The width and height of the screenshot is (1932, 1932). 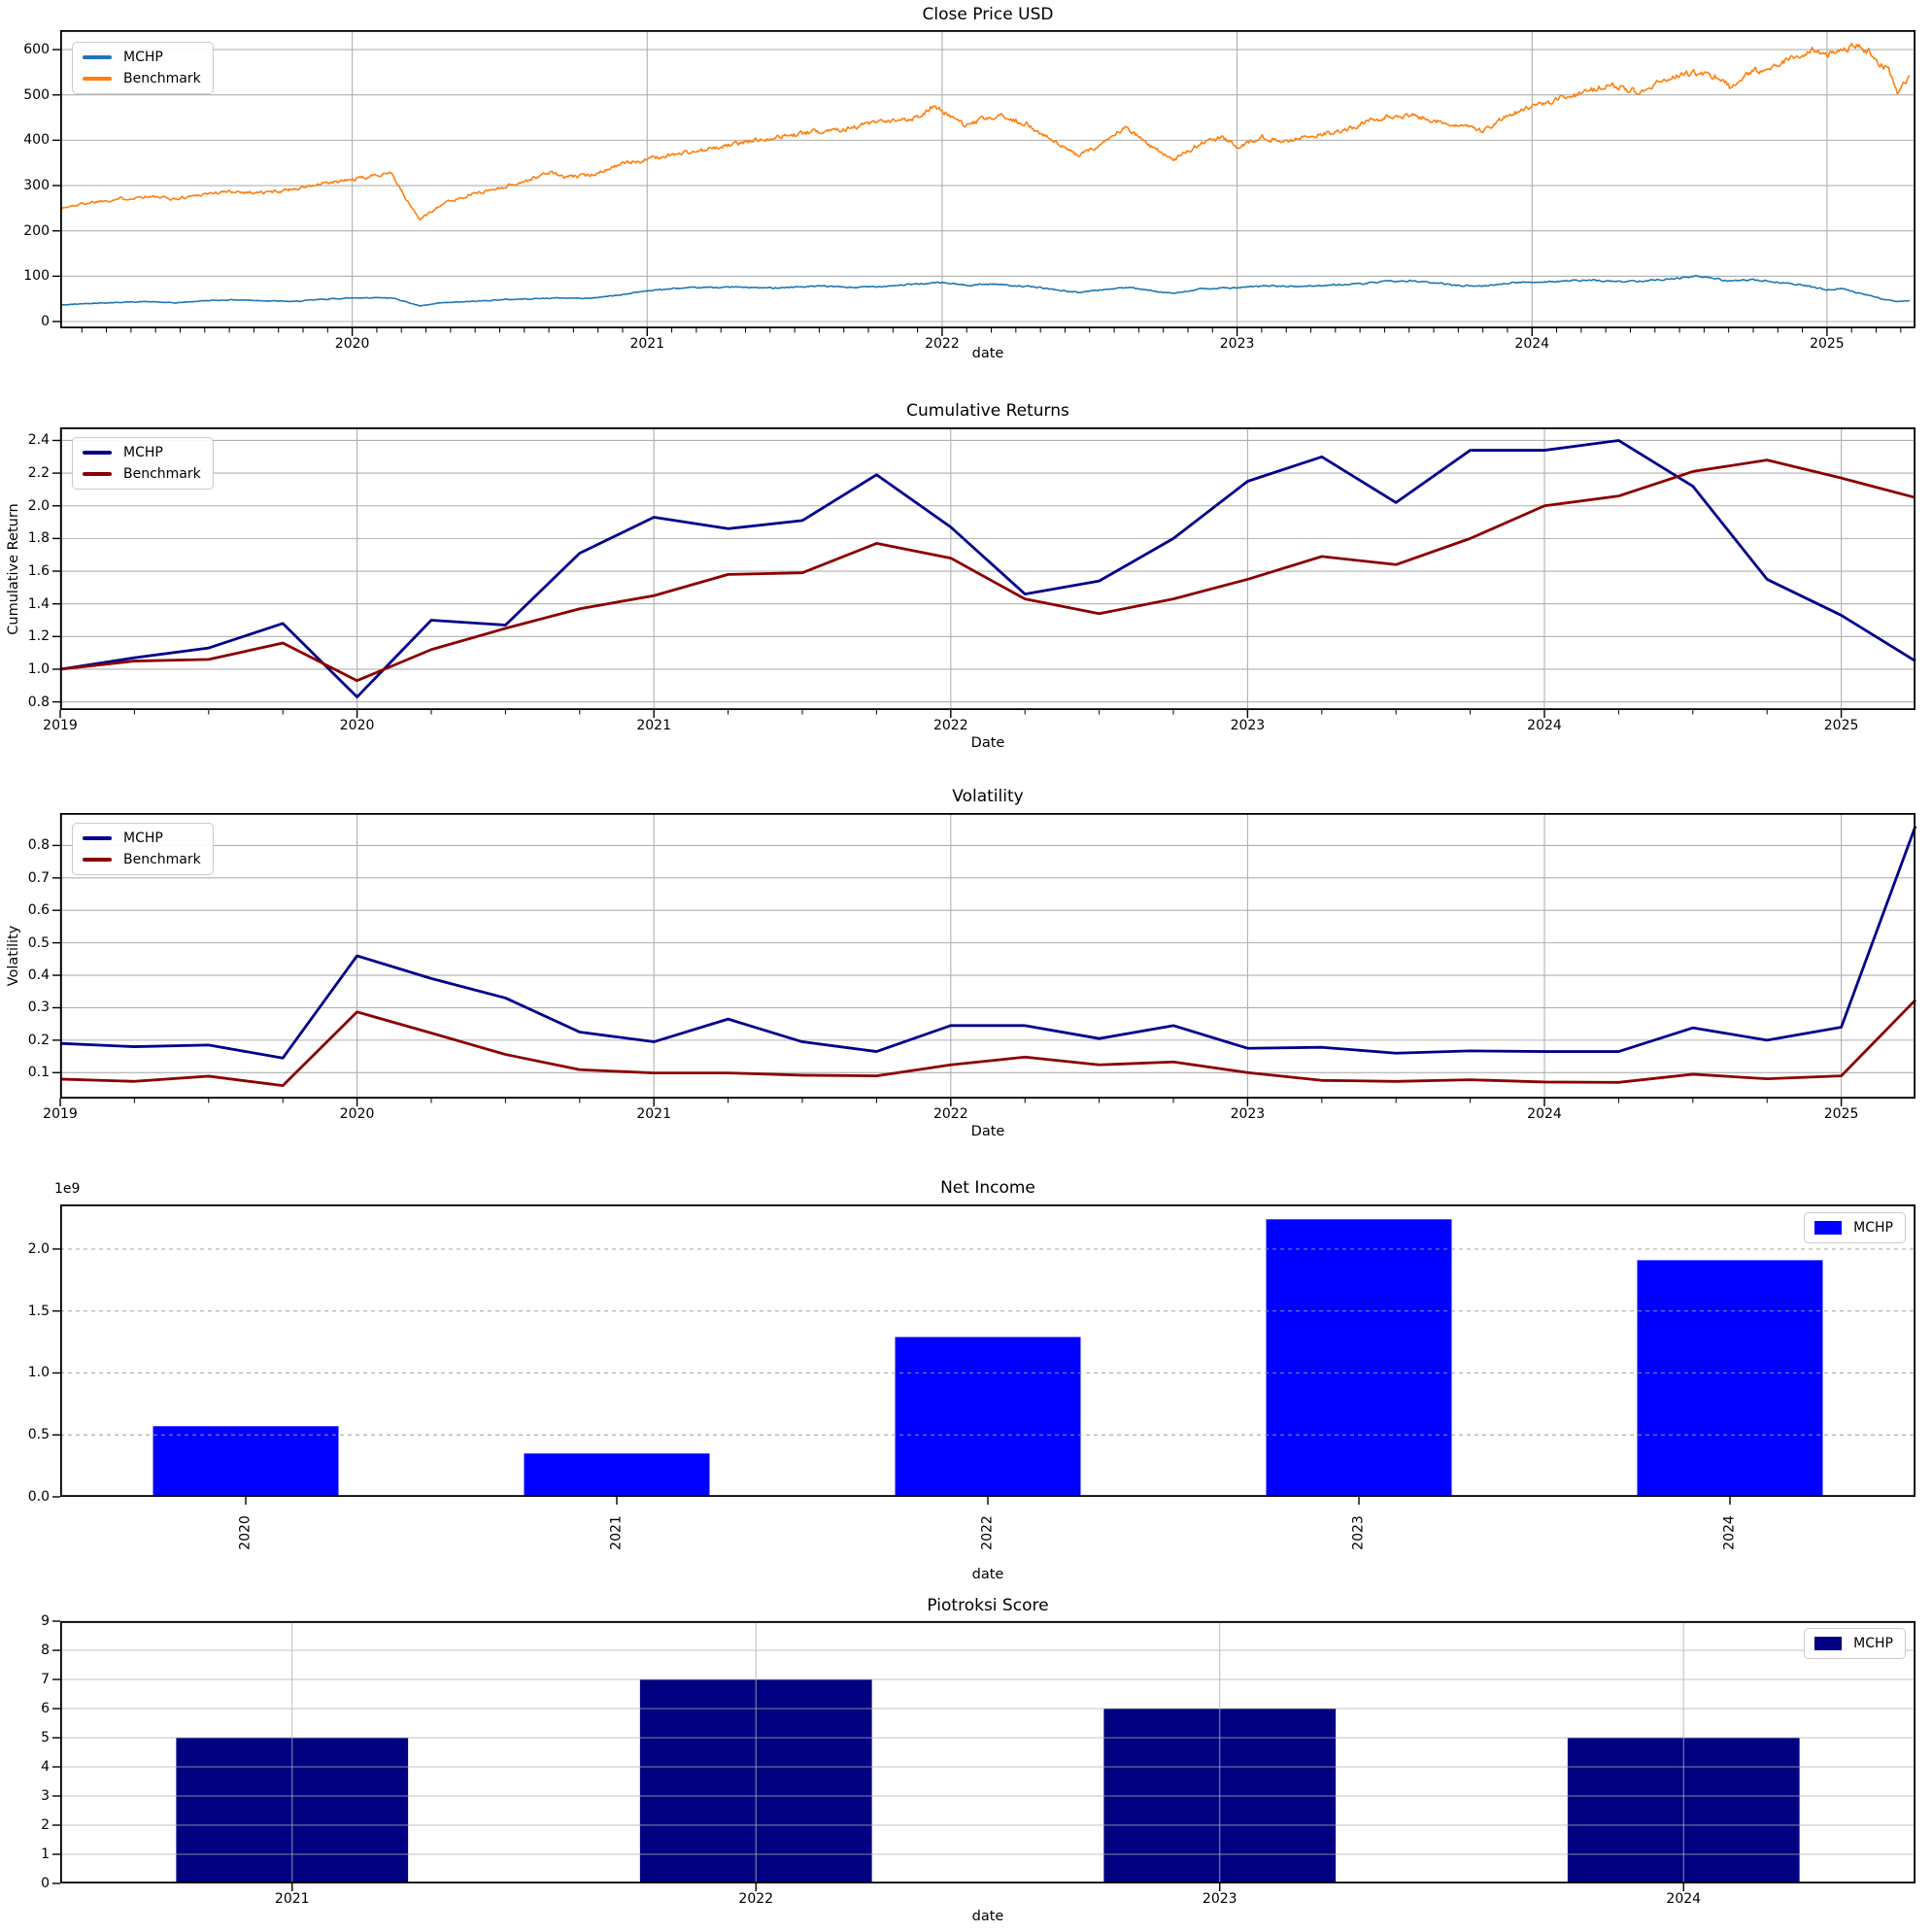 I want to click on y-tick-label: 0.3, so click(x=38, y=1008).